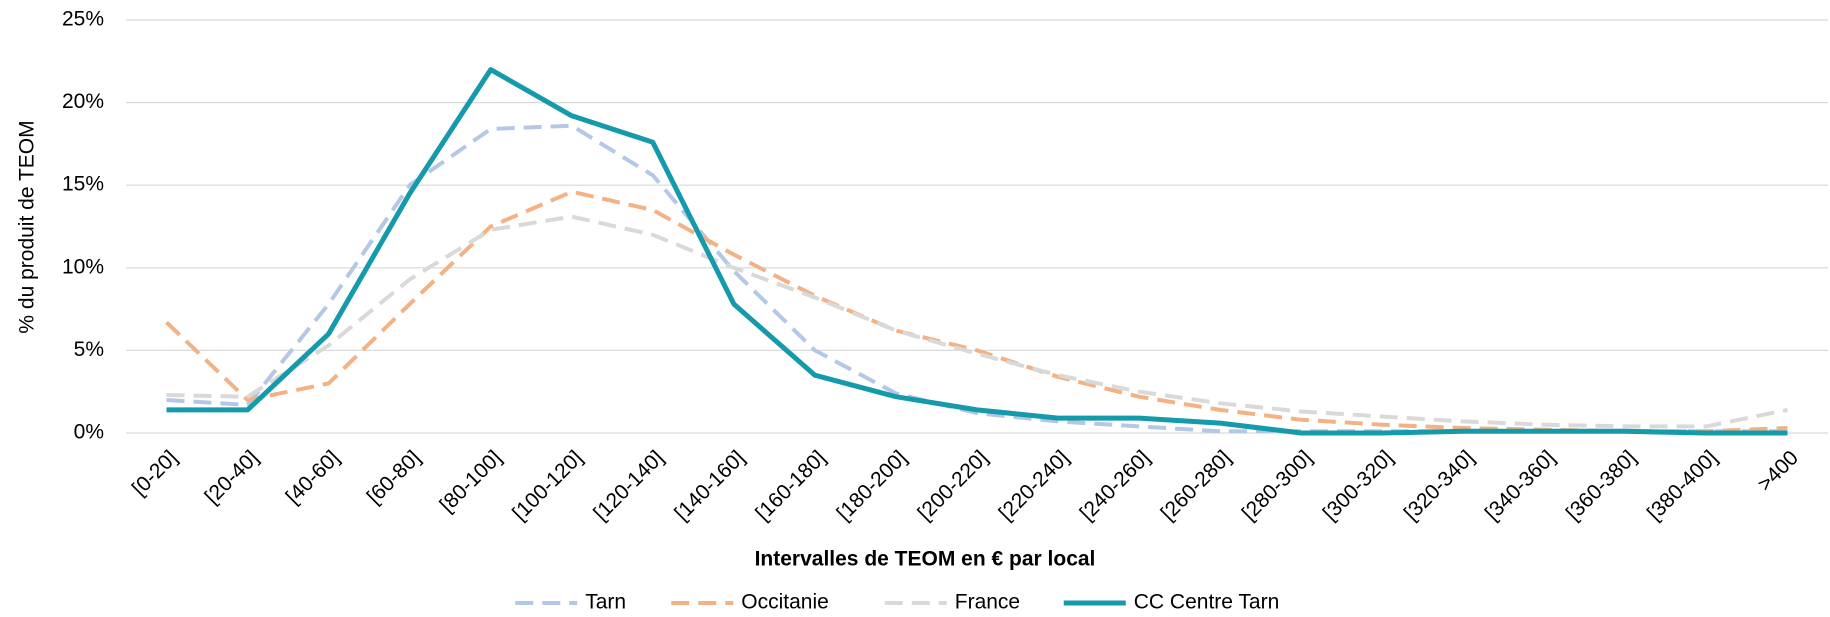 Image resolution: width=1830 pixels, height=617 pixels. Describe the element at coordinates (27, 226) in the screenshot. I see `y-axis-title: % du produit de TEOM` at that location.